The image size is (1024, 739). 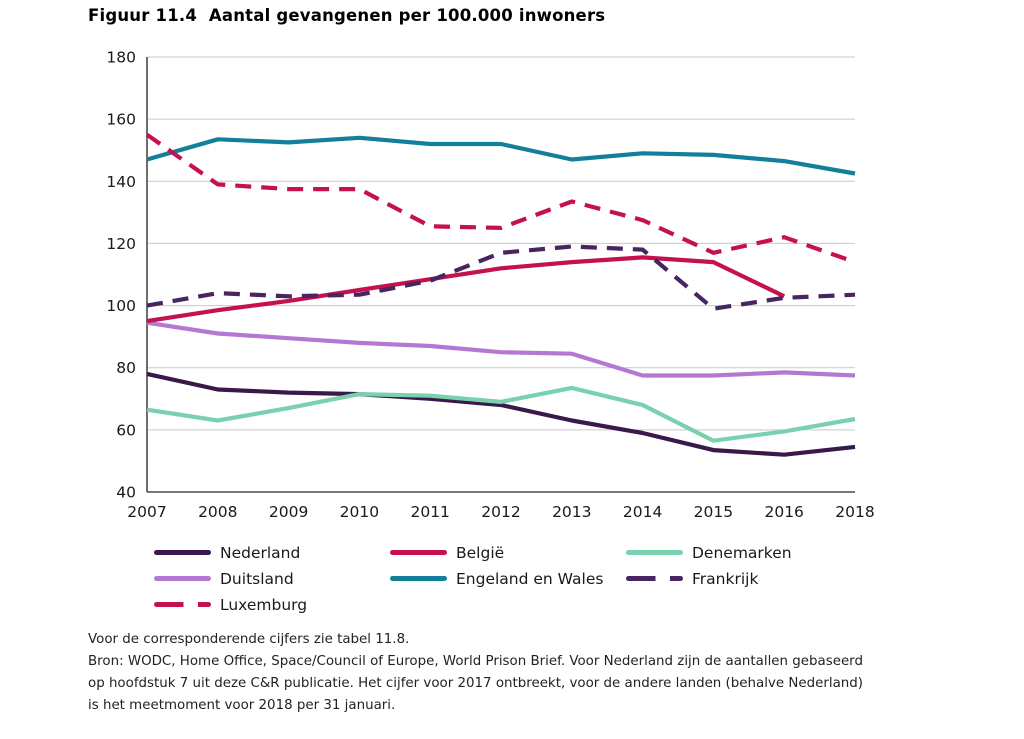 I want to click on line-engeland-en-wales, so click(x=501, y=155).